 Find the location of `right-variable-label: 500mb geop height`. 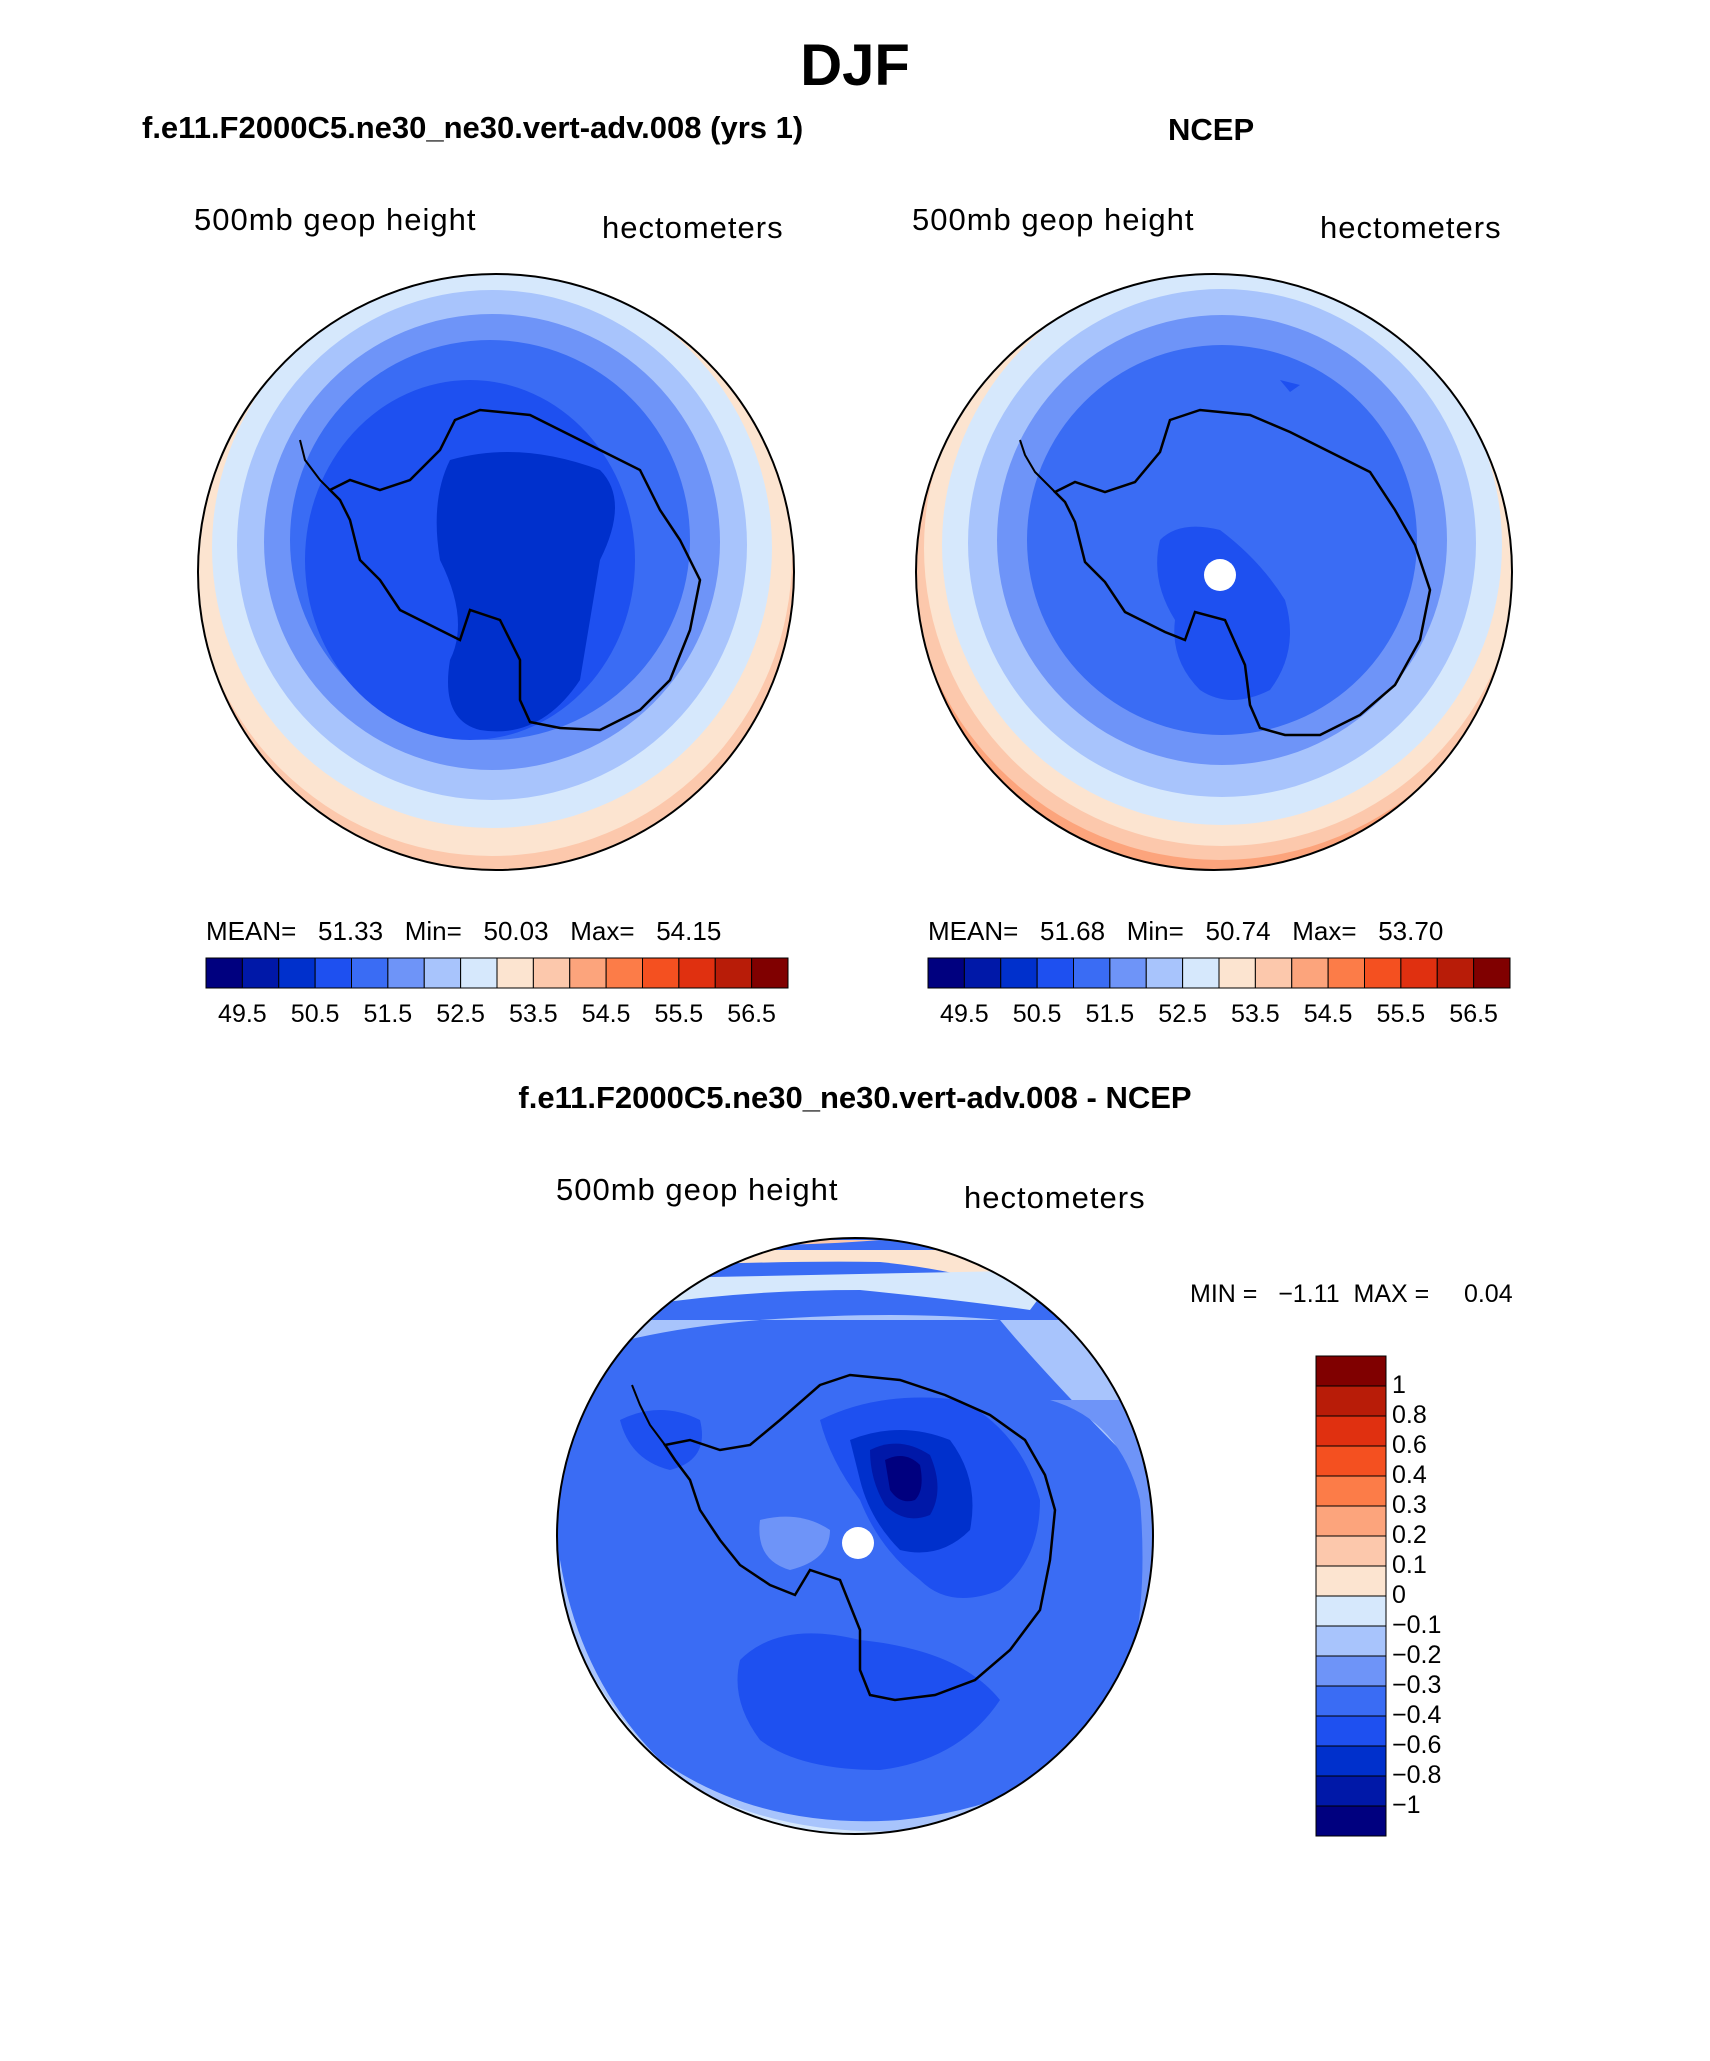

right-variable-label: 500mb geop height is located at coordinates (1053, 219).